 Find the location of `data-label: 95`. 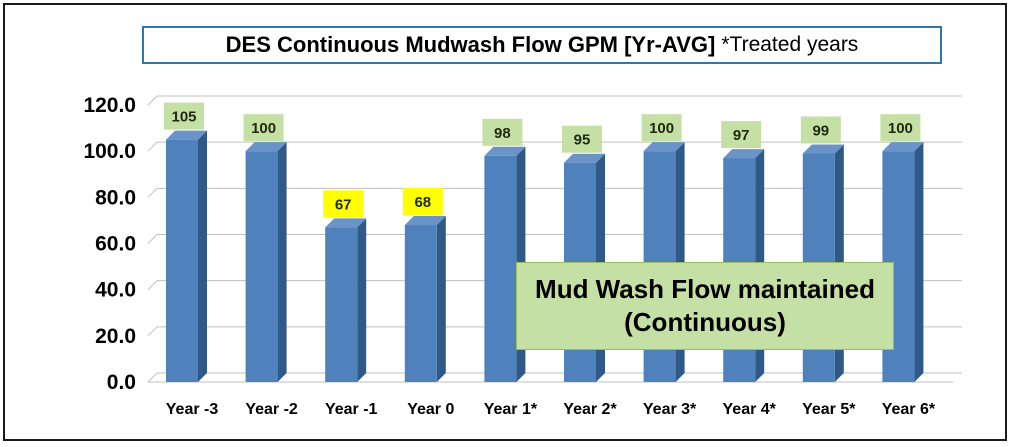

data-label: 95 is located at coordinates (582, 139).